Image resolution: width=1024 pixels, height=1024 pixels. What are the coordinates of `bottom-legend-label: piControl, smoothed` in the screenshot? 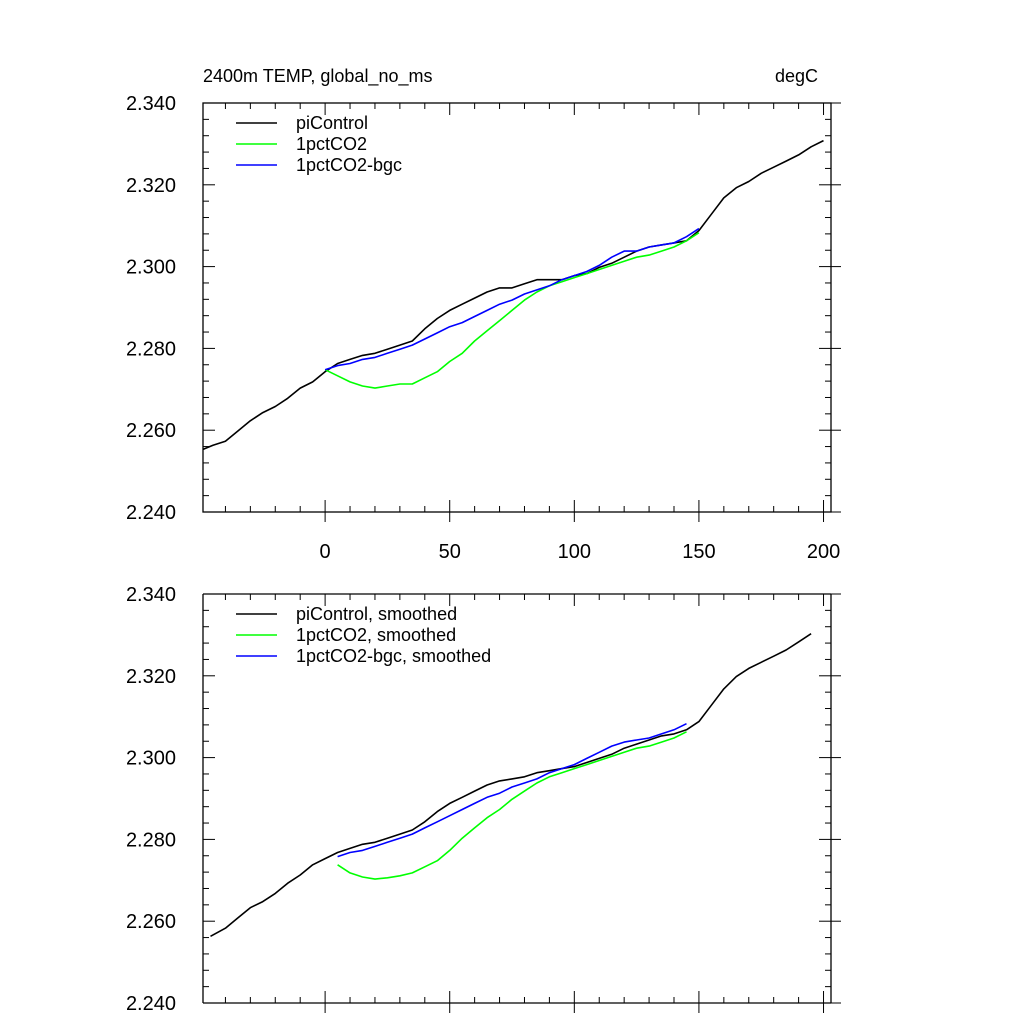 It's located at (376, 614).